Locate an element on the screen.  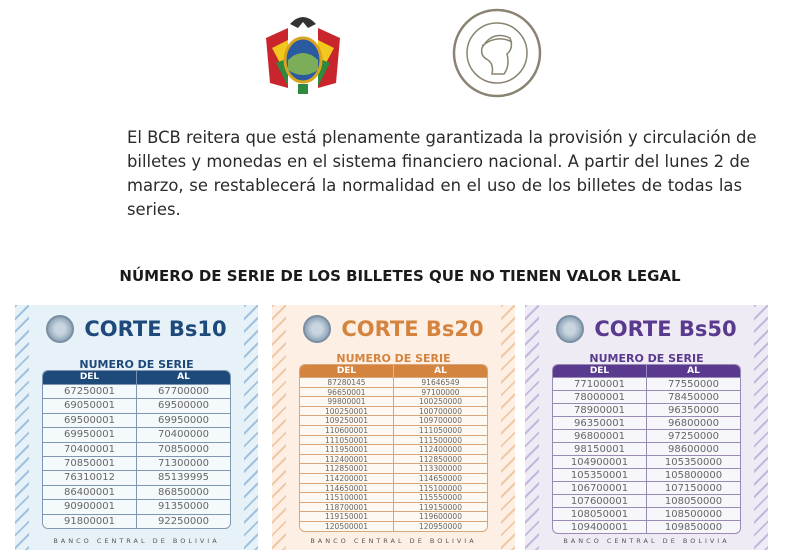
table-row: 110600001 111050000 is located at coordinates (393, 429).